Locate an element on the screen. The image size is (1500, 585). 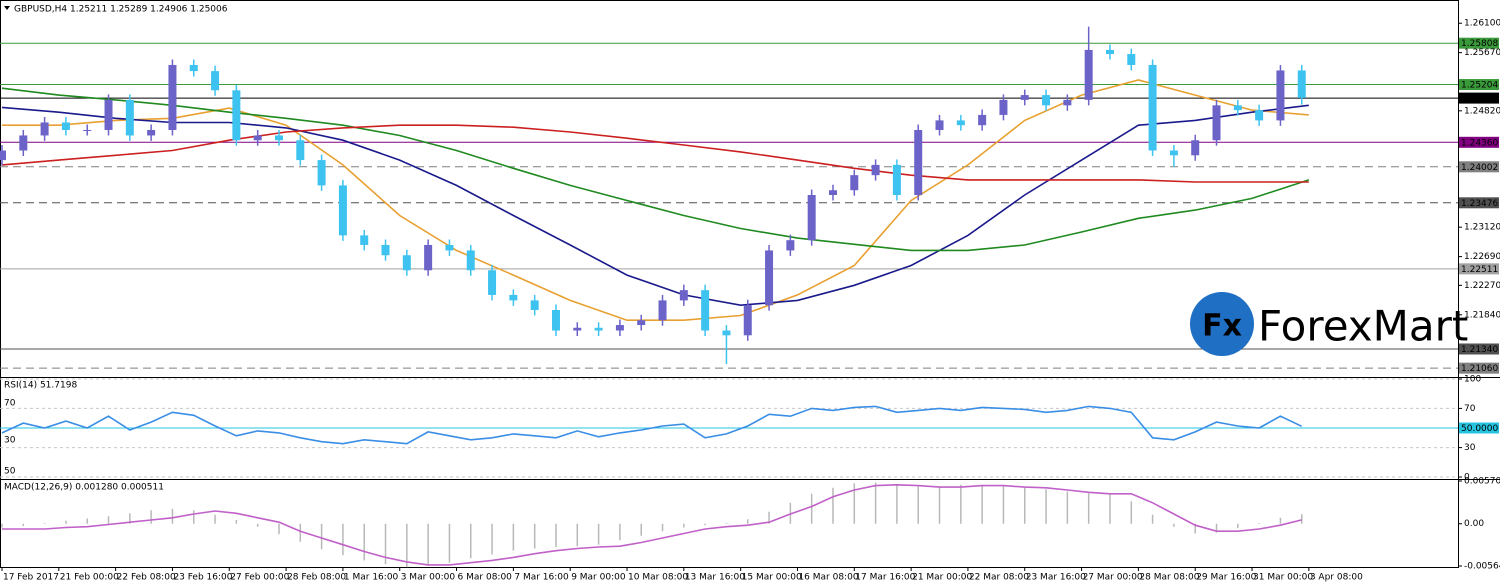
x-tick-label: 21 Feb 00:00 is located at coordinates (89, 578).